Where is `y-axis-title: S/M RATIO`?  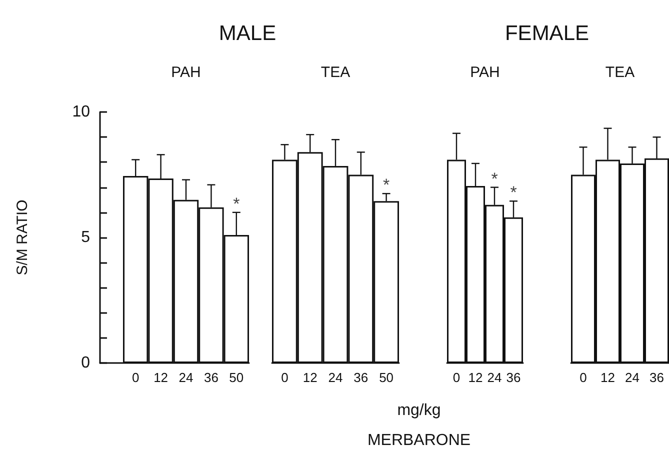 y-axis-title: S/M RATIO is located at coordinates (22, 238).